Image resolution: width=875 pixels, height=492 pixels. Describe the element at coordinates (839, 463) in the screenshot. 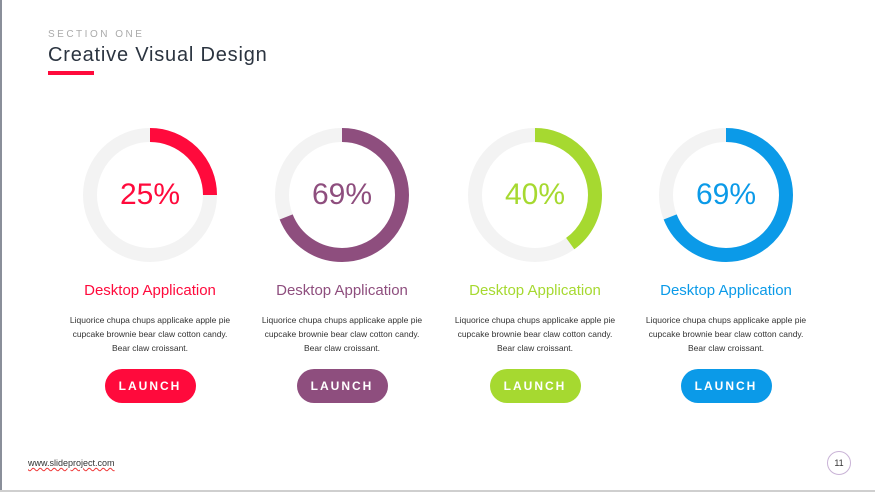

I see `page-number: 11` at that location.